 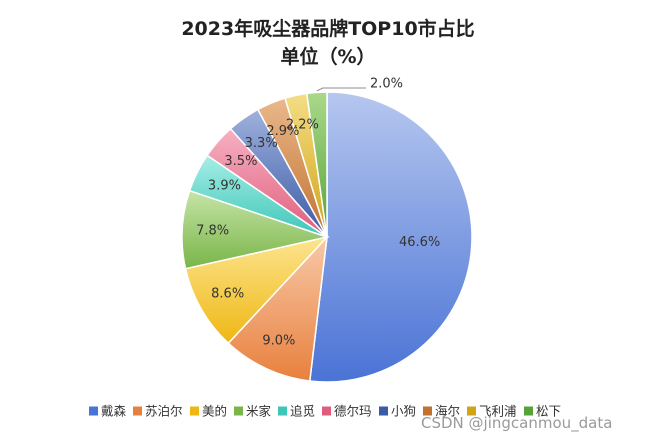 I want to click on legend-item: 米家, so click(x=253, y=411).